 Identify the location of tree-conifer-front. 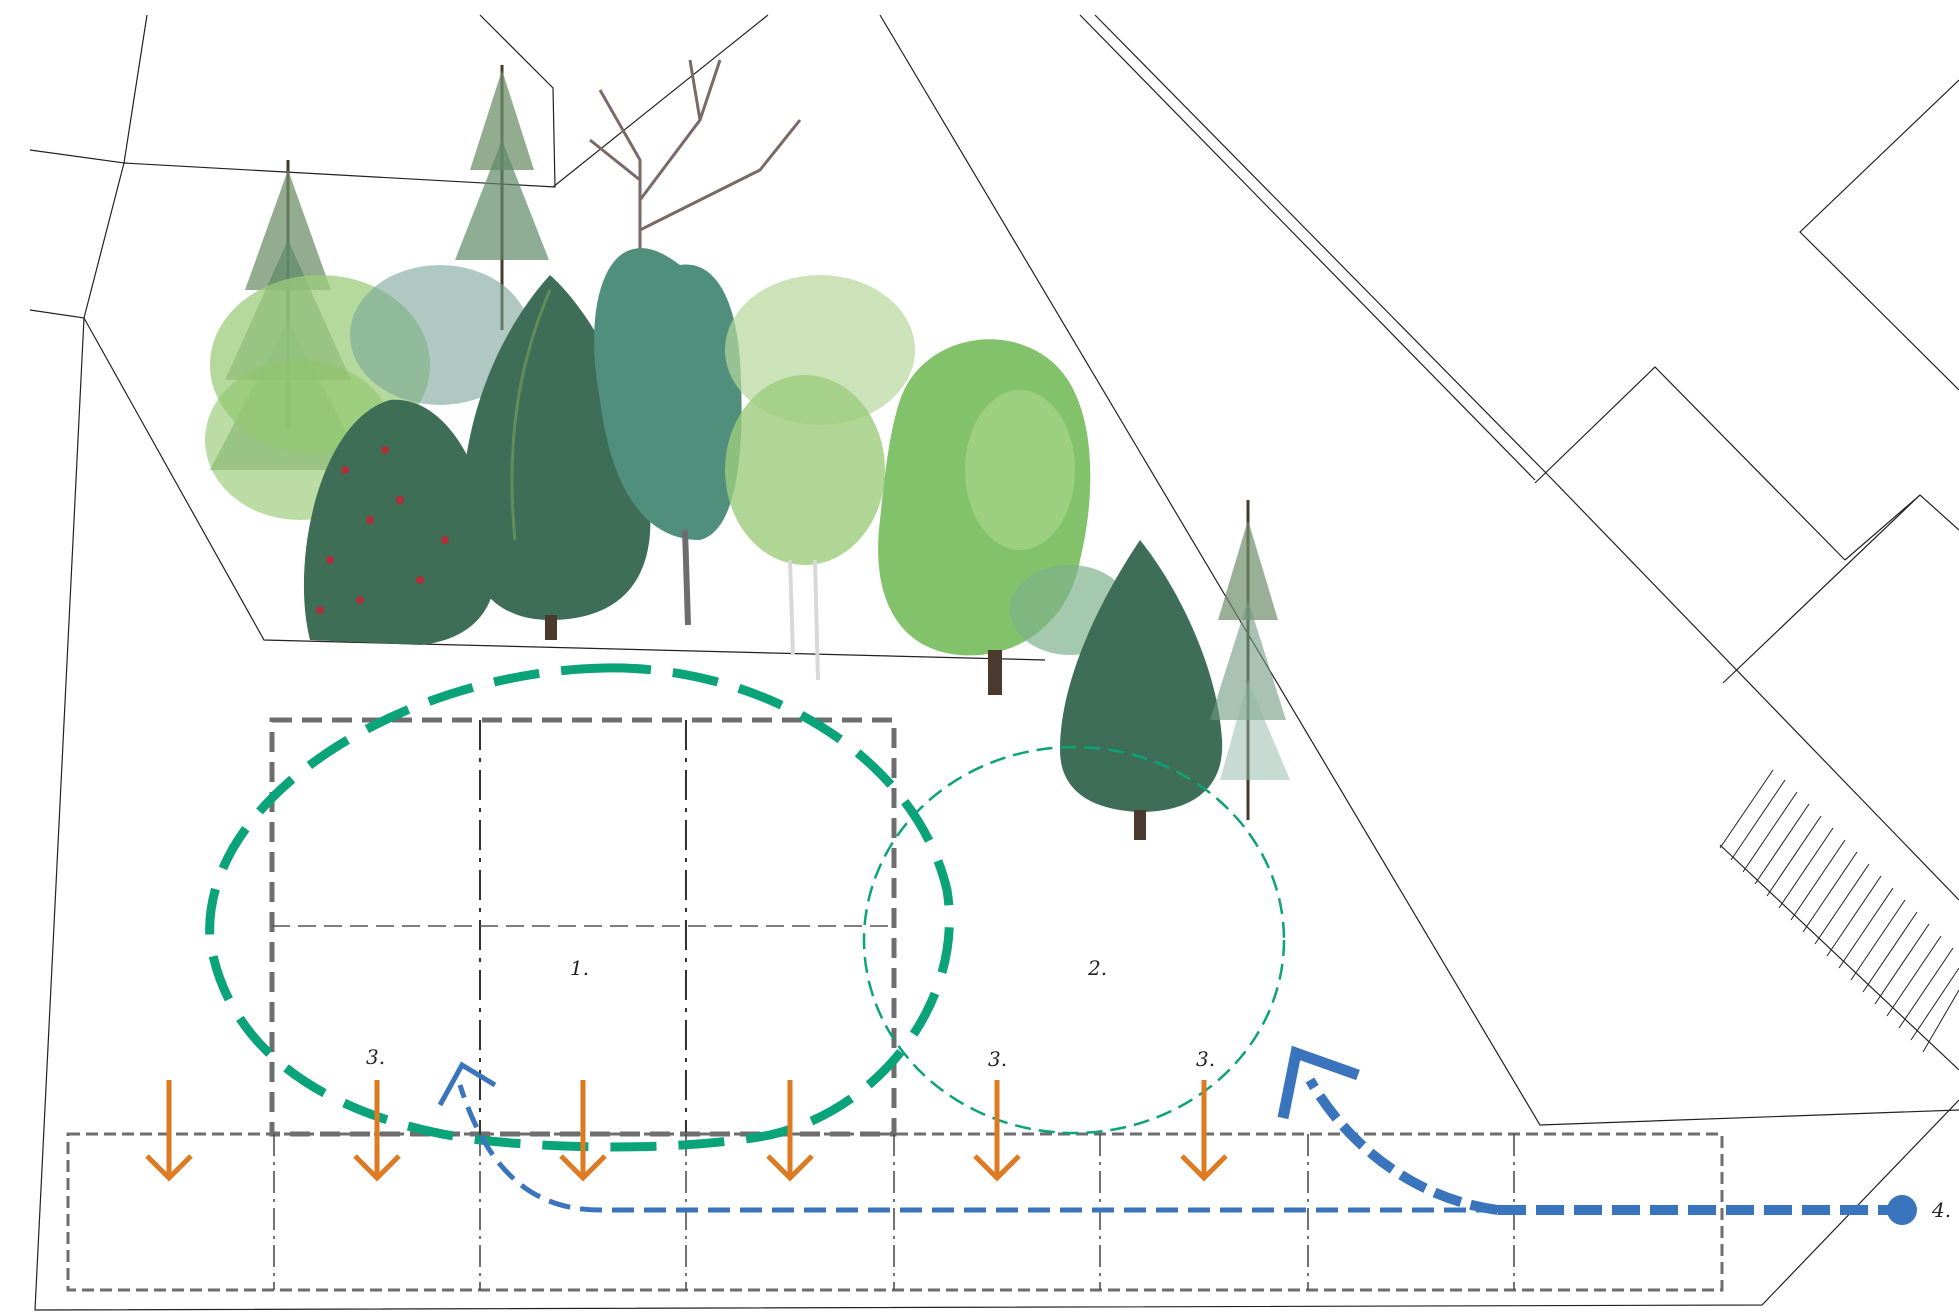
(1141, 690).